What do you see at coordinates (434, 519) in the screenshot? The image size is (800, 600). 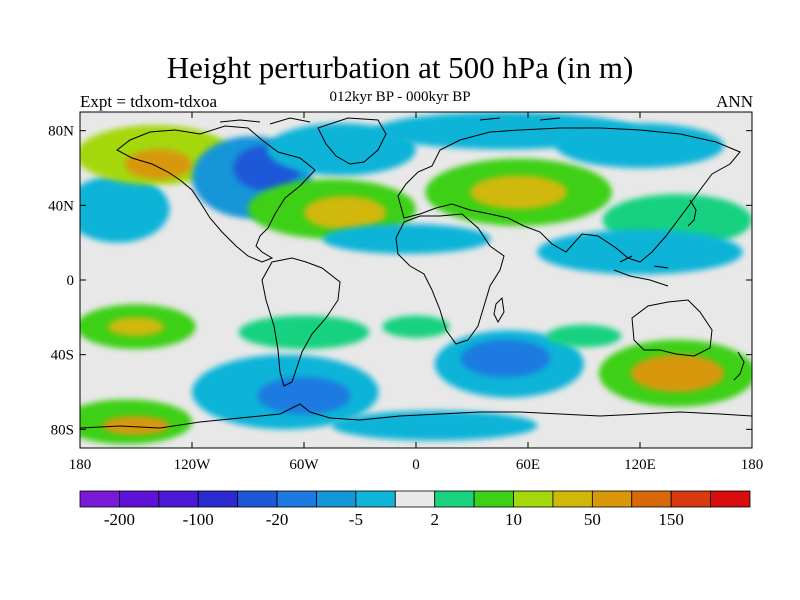 I see `colorbar-label: 2` at bounding box center [434, 519].